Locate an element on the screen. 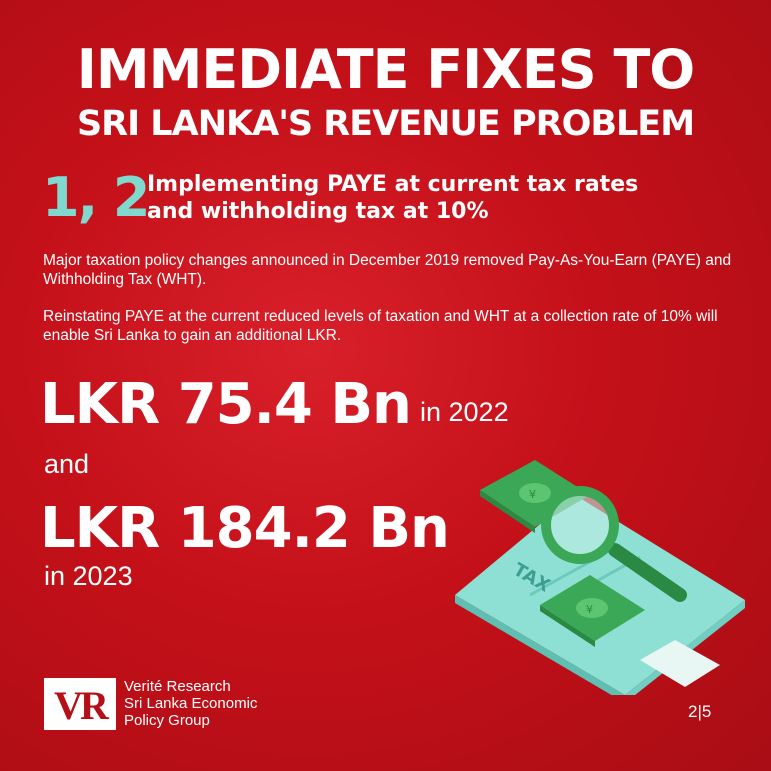 The width and height of the screenshot is (771, 771). note-symbol-bottom: ¥ is located at coordinates (589, 609).